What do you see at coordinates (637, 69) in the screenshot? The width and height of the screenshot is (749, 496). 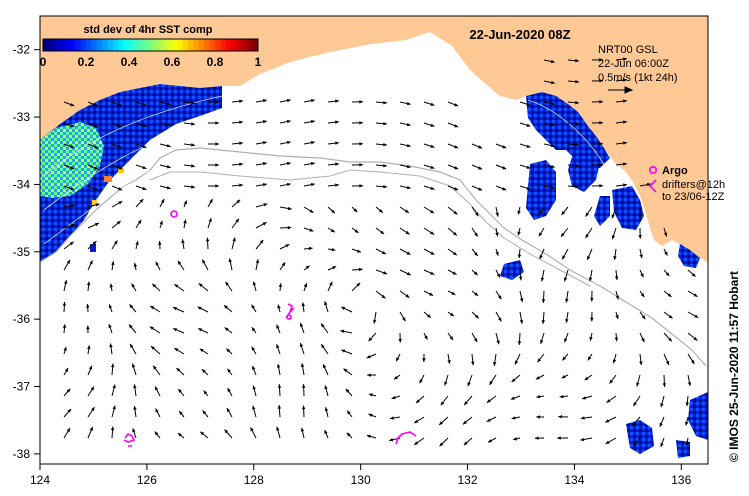 I see `currents-legend: NRT00 GSL 22-Jun 06:00Z 0.5m/s (1kt 24h)` at bounding box center [637, 69].